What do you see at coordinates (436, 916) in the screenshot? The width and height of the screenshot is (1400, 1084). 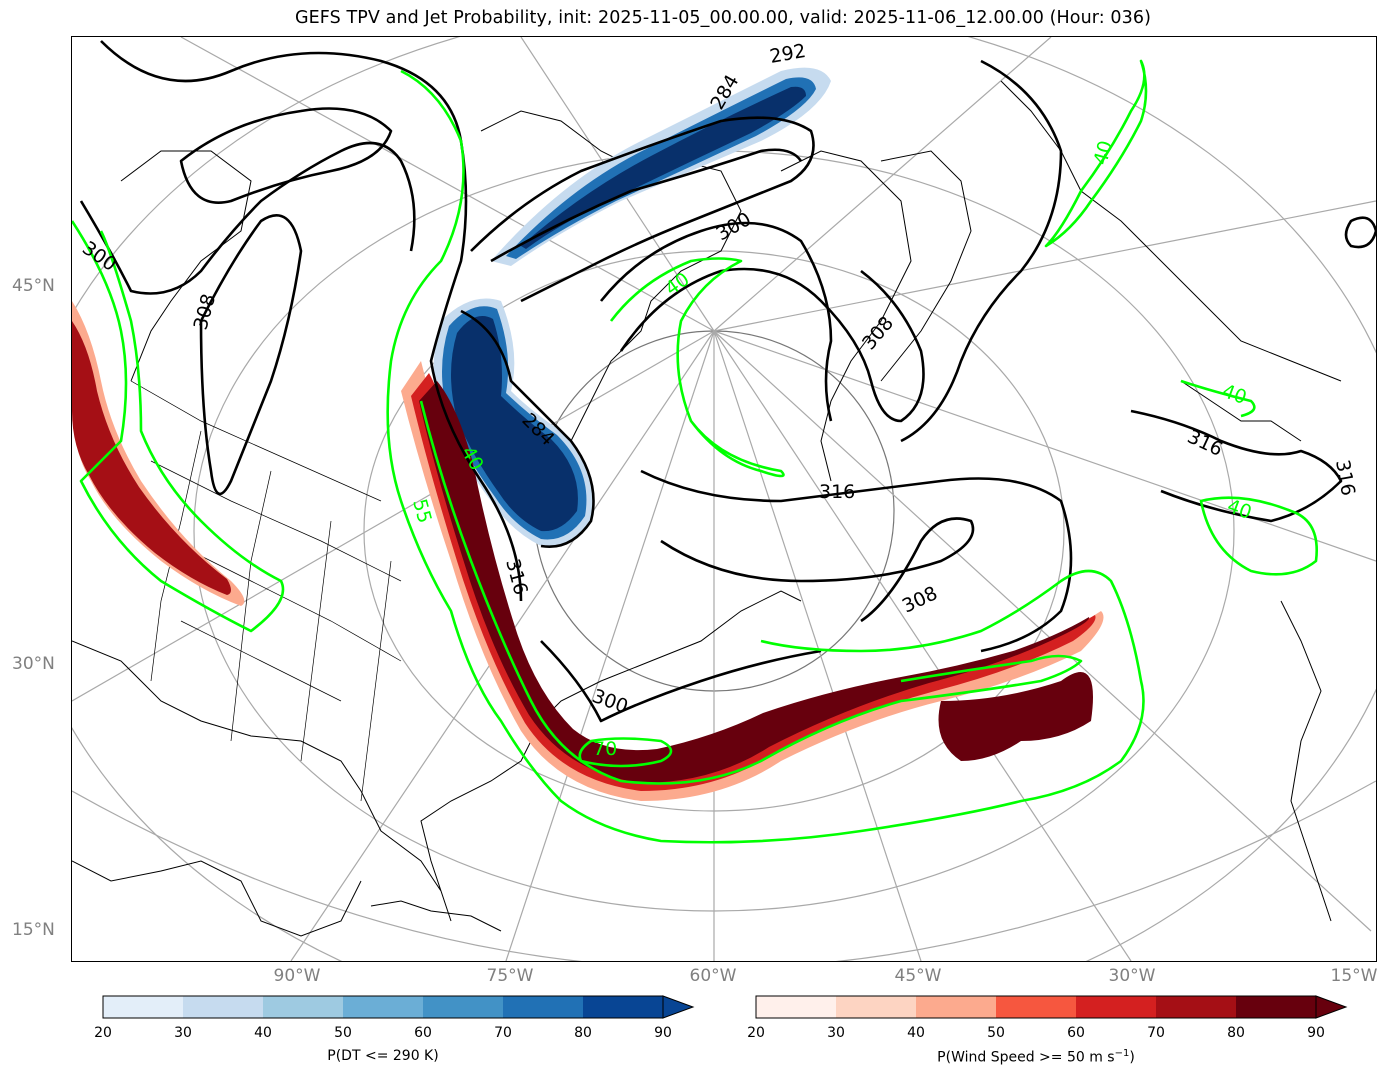 I see `cuba` at bounding box center [436, 916].